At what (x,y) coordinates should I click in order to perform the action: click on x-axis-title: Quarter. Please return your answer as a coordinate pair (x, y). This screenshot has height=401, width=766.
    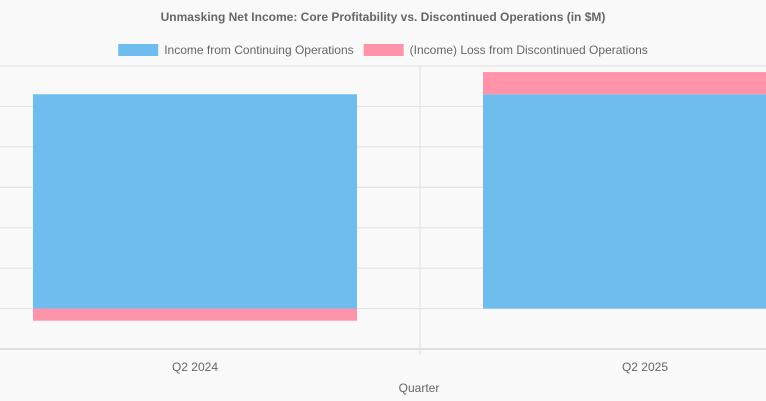
    Looking at the image, I should click on (419, 388).